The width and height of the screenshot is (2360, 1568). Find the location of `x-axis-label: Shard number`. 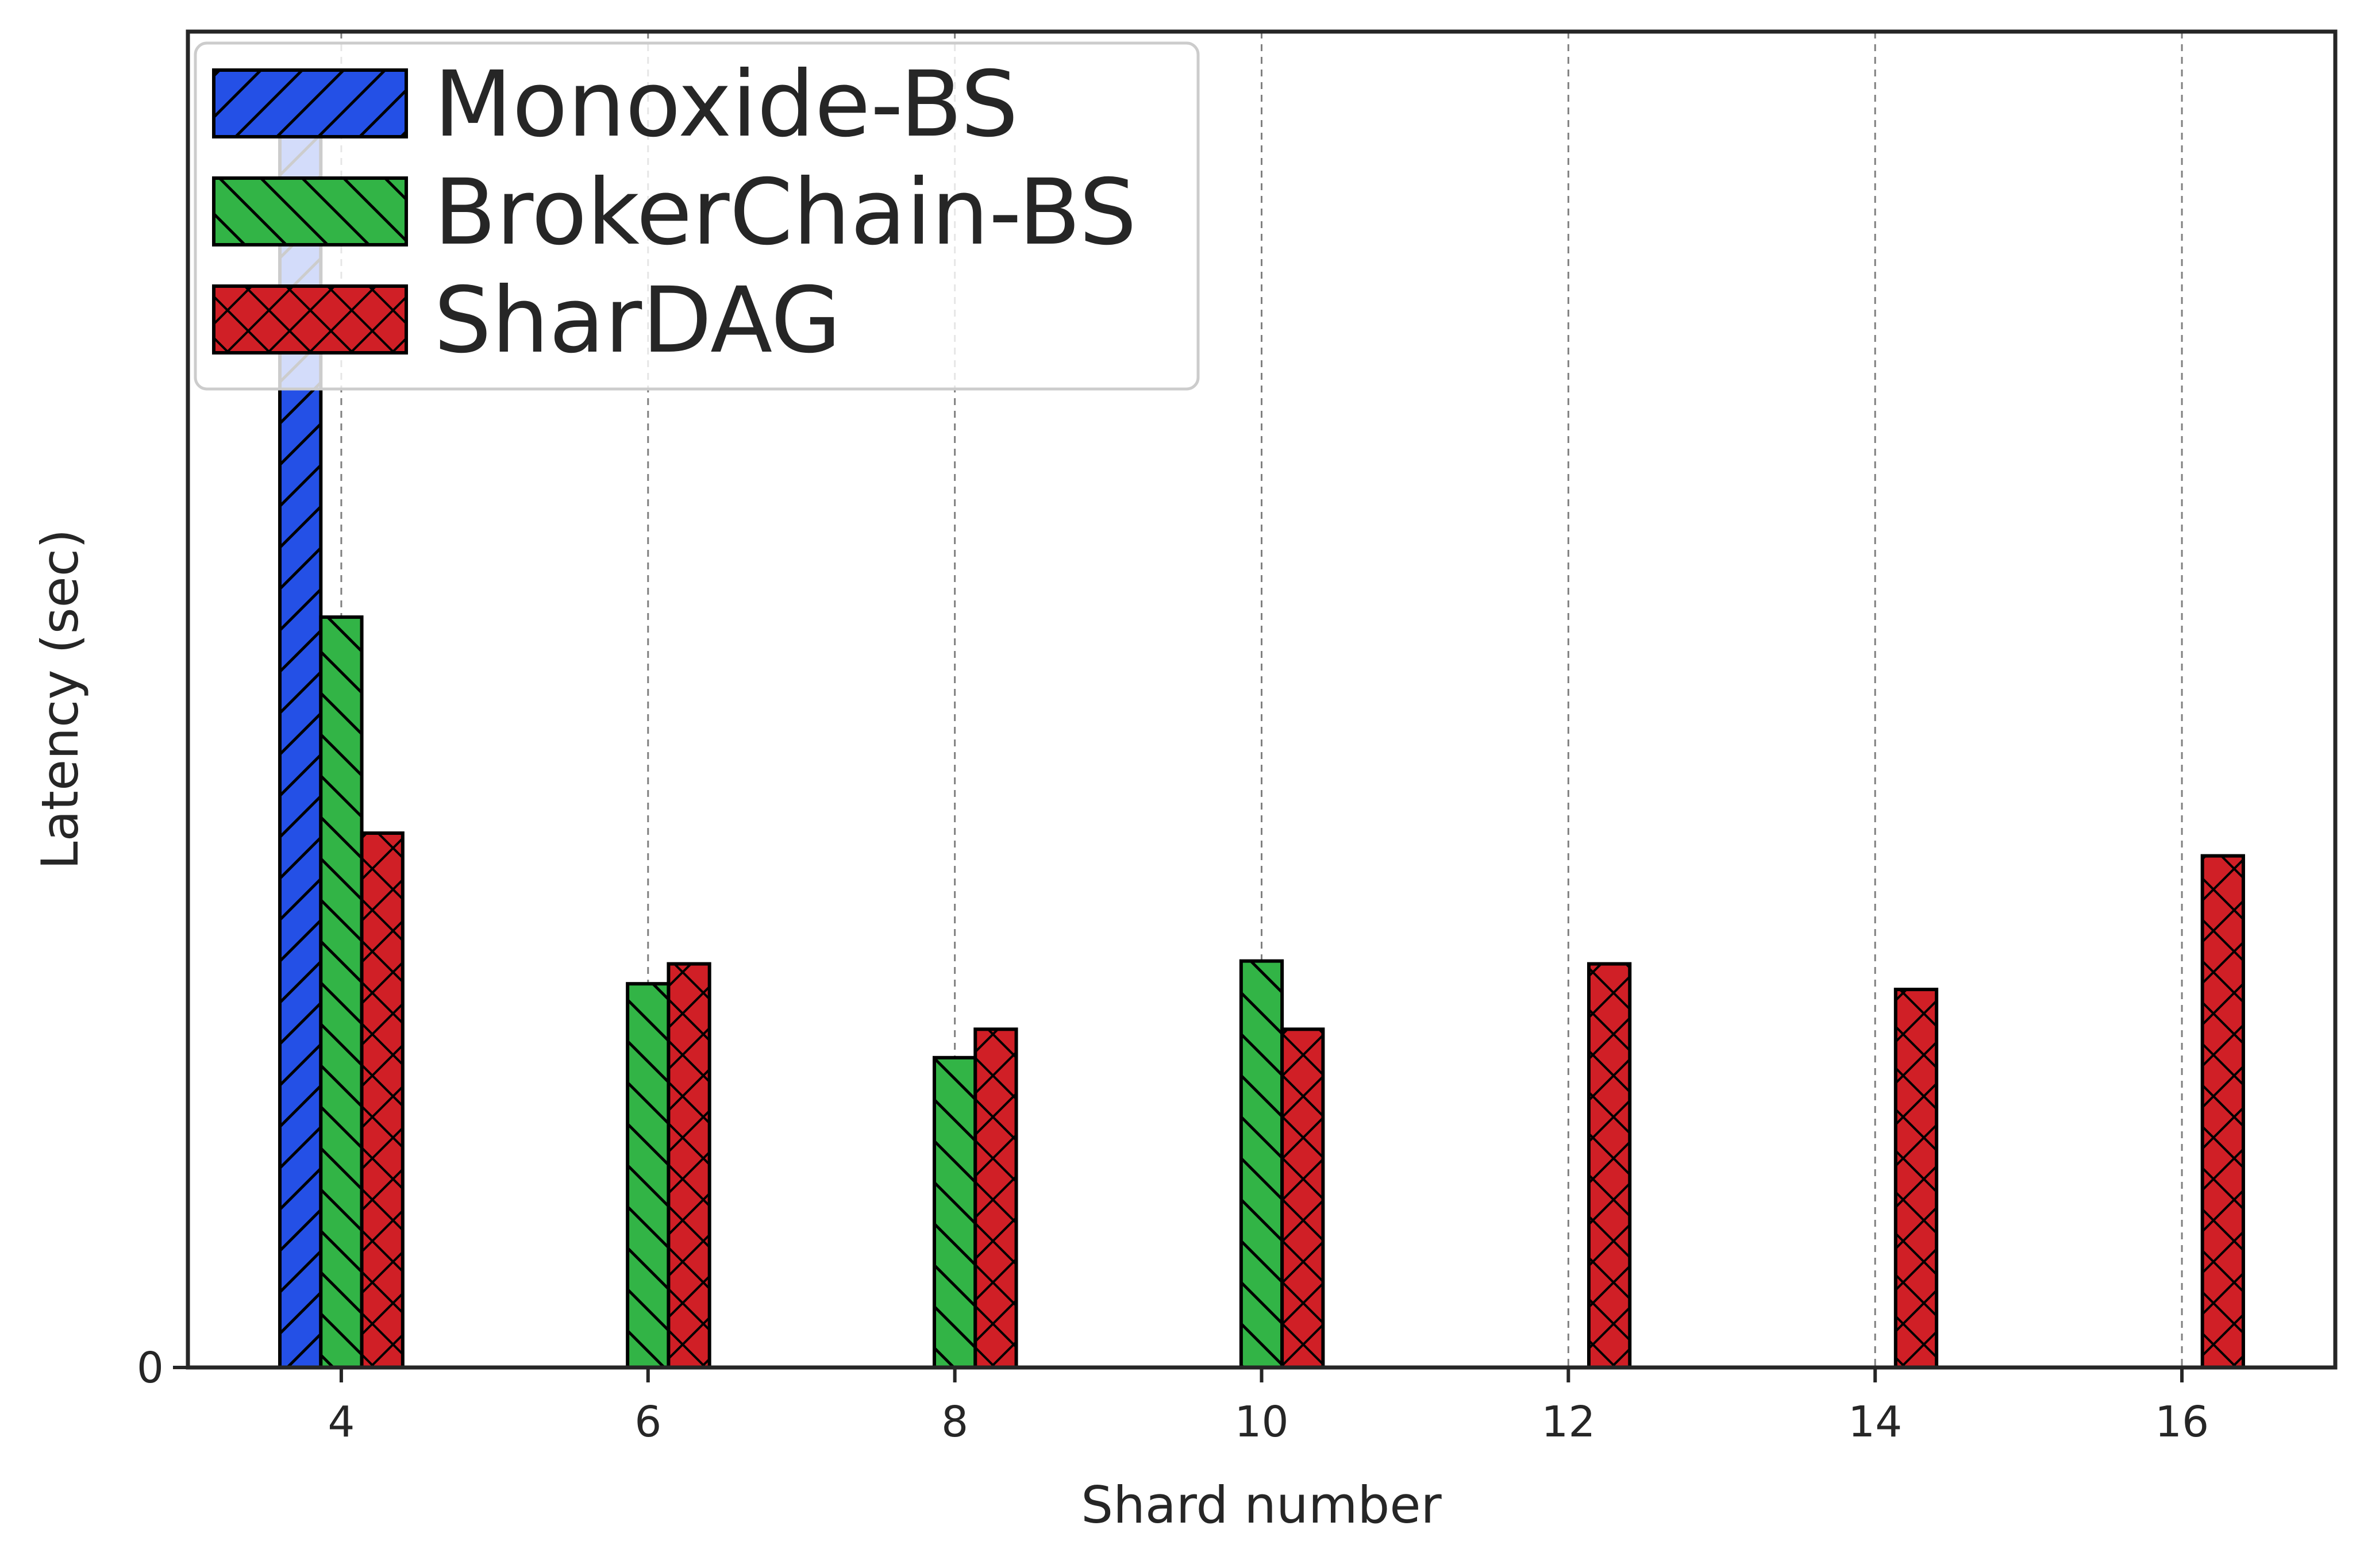

x-axis-label: Shard number is located at coordinates (1261, 1505).